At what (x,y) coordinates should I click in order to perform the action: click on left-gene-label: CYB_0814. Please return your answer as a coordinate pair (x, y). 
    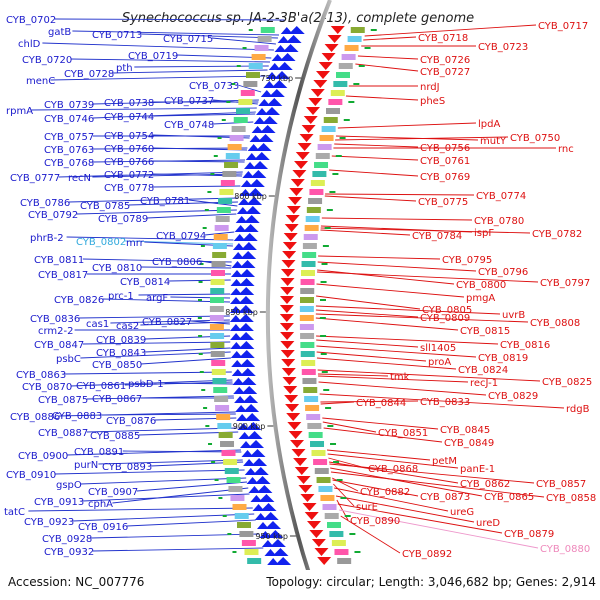
    Looking at the image, I should click on (145, 282).